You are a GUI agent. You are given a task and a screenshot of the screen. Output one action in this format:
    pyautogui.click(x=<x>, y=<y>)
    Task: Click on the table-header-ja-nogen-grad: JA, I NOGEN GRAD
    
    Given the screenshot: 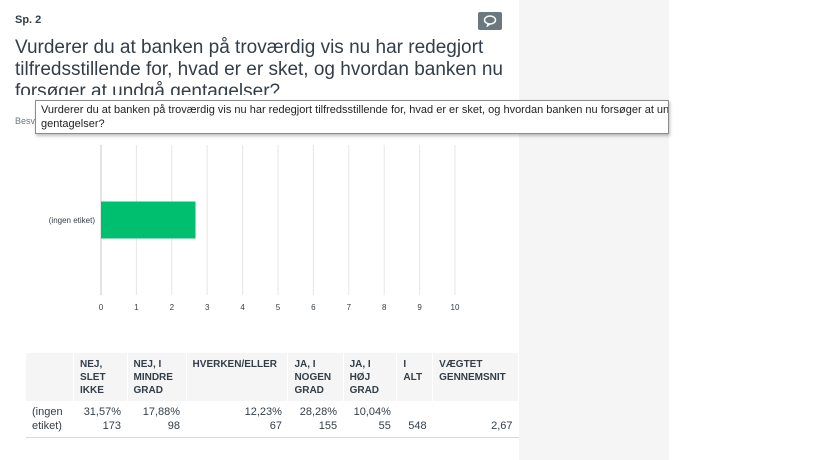 What is the action you would take?
    pyautogui.click(x=315, y=377)
    